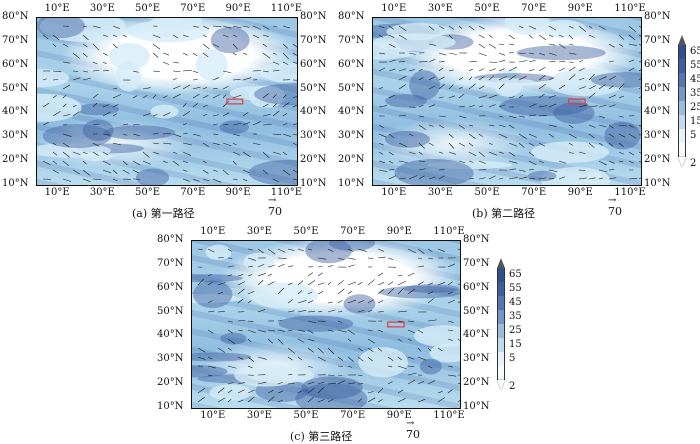 Image resolution: width=700 pixels, height=444 pixels. What do you see at coordinates (170, 359) in the screenshot?
I see `ytick-c-left-5: 30°N` at bounding box center [170, 359].